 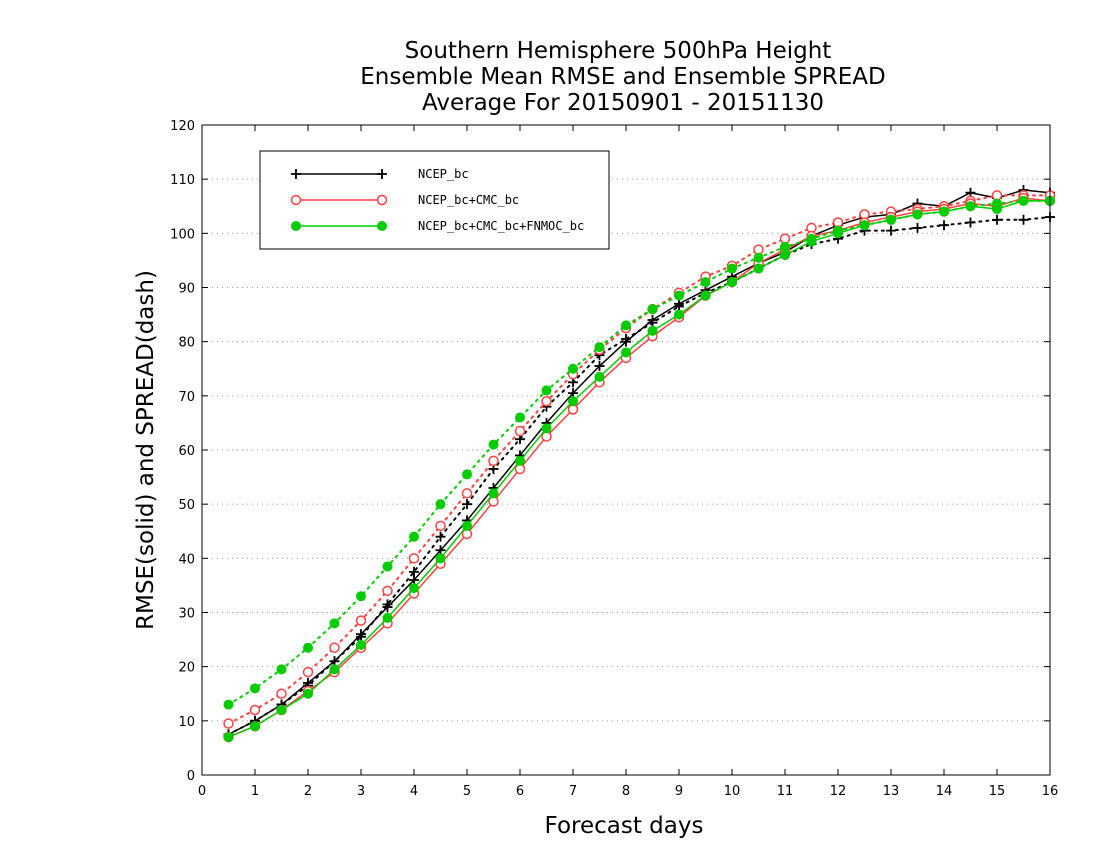 What do you see at coordinates (186, 451) in the screenshot?
I see `y-tick-label: 60` at bounding box center [186, 451].